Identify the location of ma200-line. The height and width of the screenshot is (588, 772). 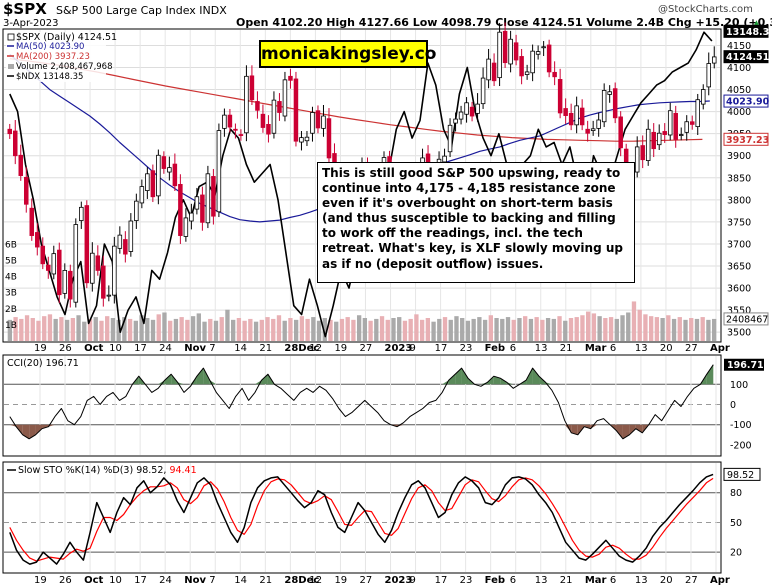
(356, 100).